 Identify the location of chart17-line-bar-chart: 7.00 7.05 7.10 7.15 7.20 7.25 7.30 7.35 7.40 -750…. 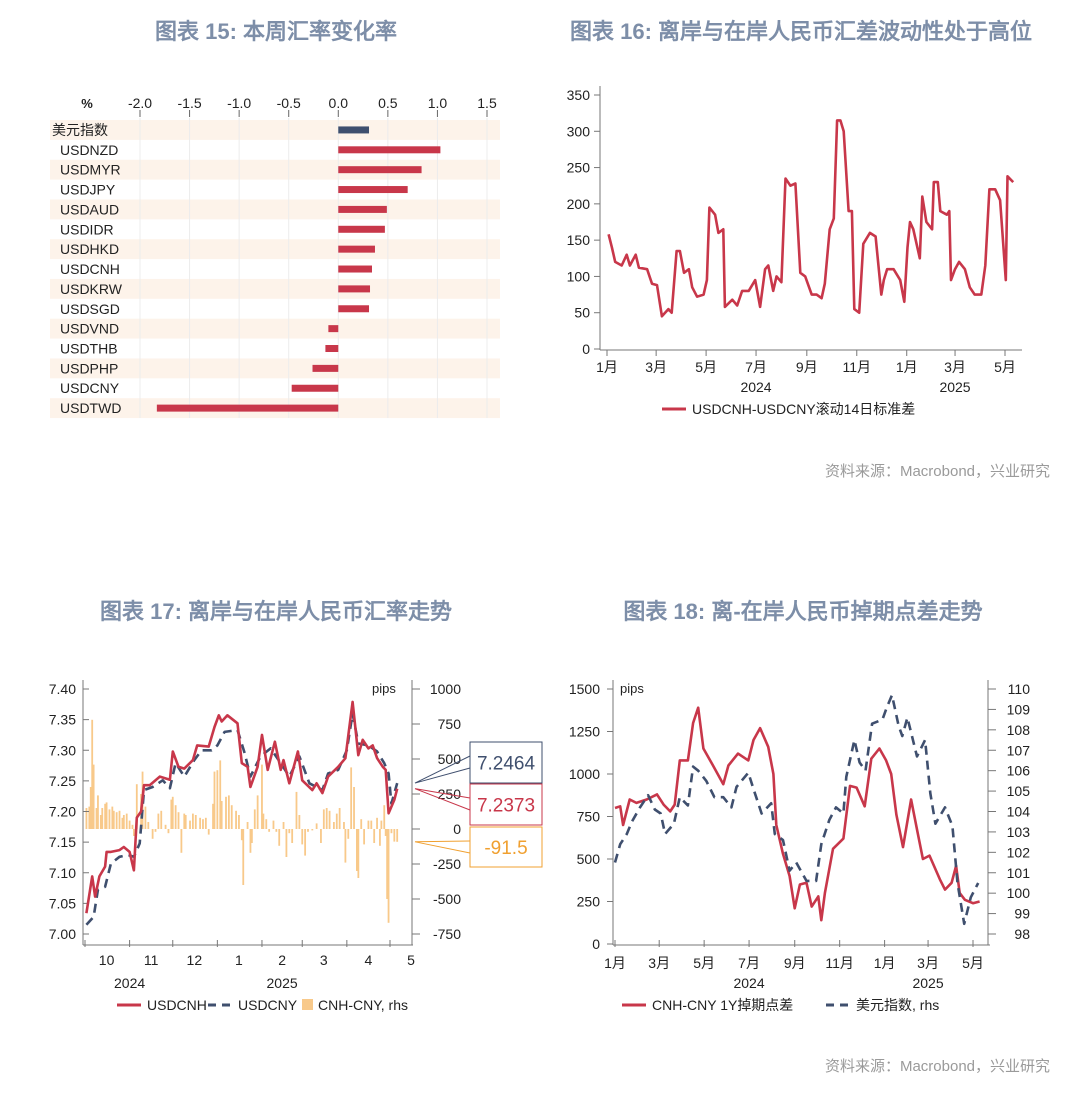
(296, 846).